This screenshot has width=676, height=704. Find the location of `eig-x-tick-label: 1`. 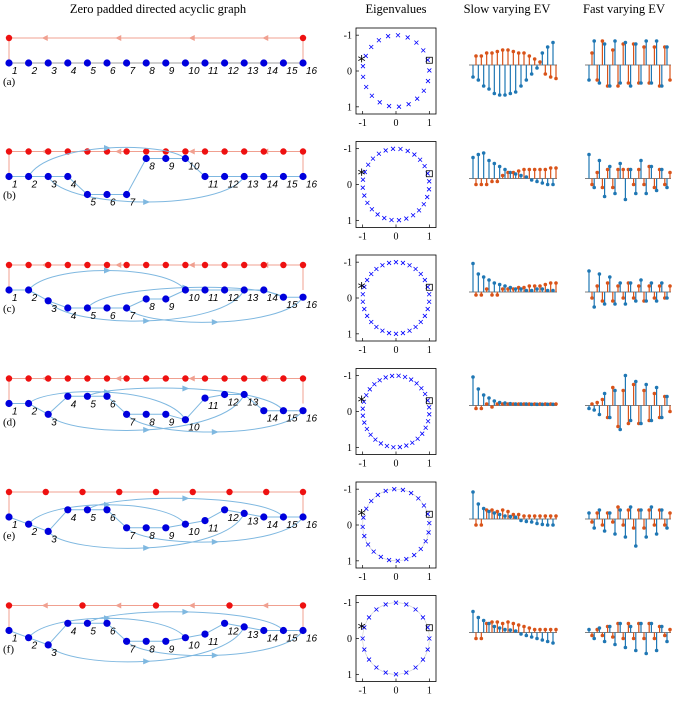

eig-x-tick-label: 1 is located at coordinates (429, 691).